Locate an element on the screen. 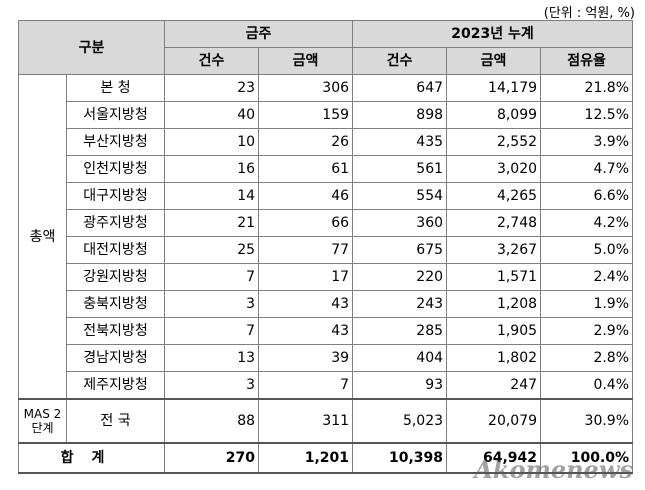  cell-wk-amount: 306 is located at coordinates (306, 88).